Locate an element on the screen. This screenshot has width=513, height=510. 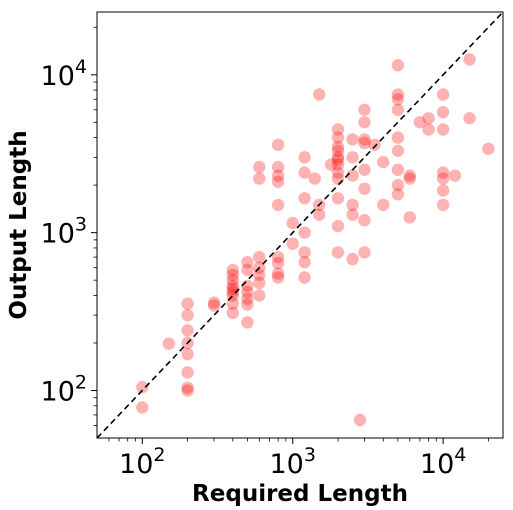
y-tick-label: 10³ is located at coordinates (64, 232).